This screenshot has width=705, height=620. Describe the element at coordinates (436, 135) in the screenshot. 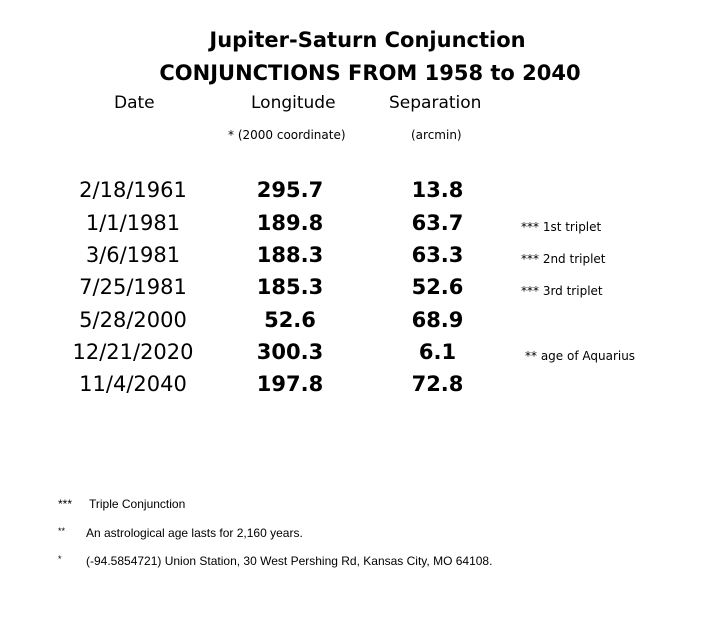

I see `separation-unit-label: (arcmin)` at that location.